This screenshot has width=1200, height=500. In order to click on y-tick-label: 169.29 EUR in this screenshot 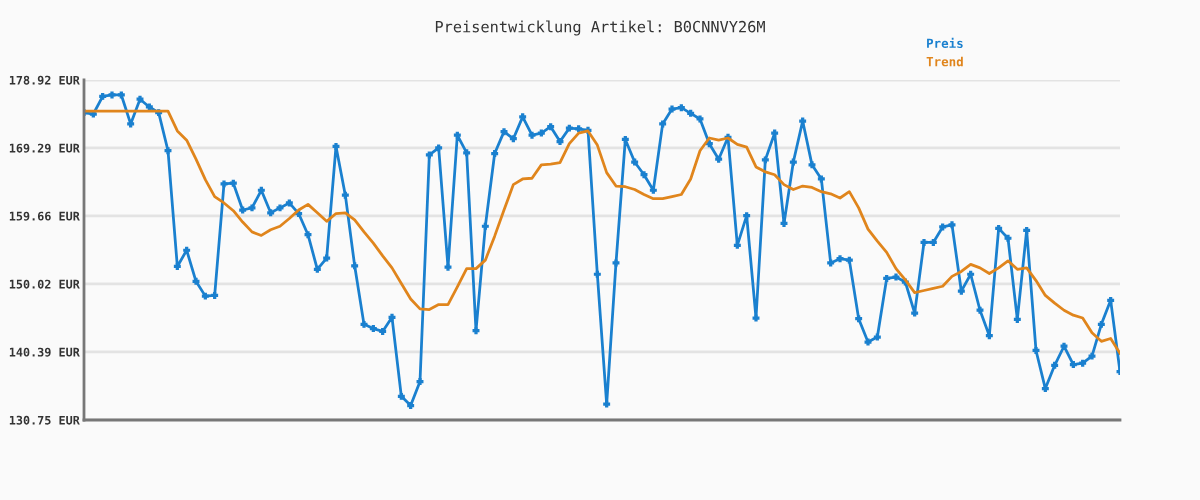, I will do `click(44, 148)`.